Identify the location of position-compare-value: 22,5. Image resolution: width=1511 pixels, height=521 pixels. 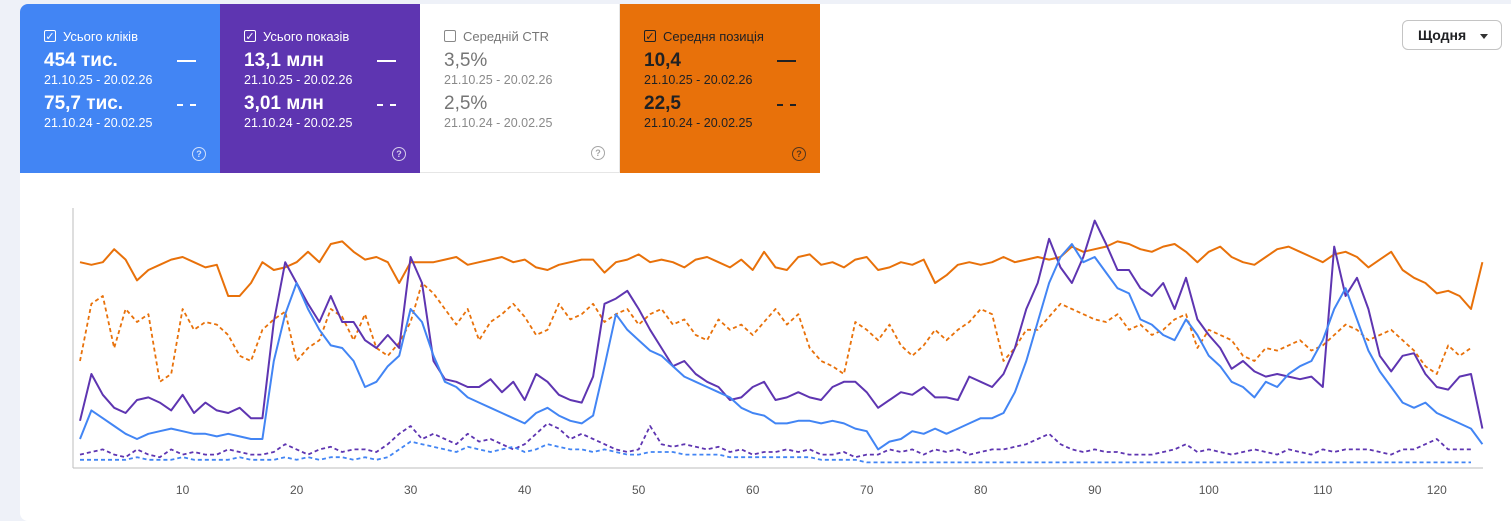
(662, 103).